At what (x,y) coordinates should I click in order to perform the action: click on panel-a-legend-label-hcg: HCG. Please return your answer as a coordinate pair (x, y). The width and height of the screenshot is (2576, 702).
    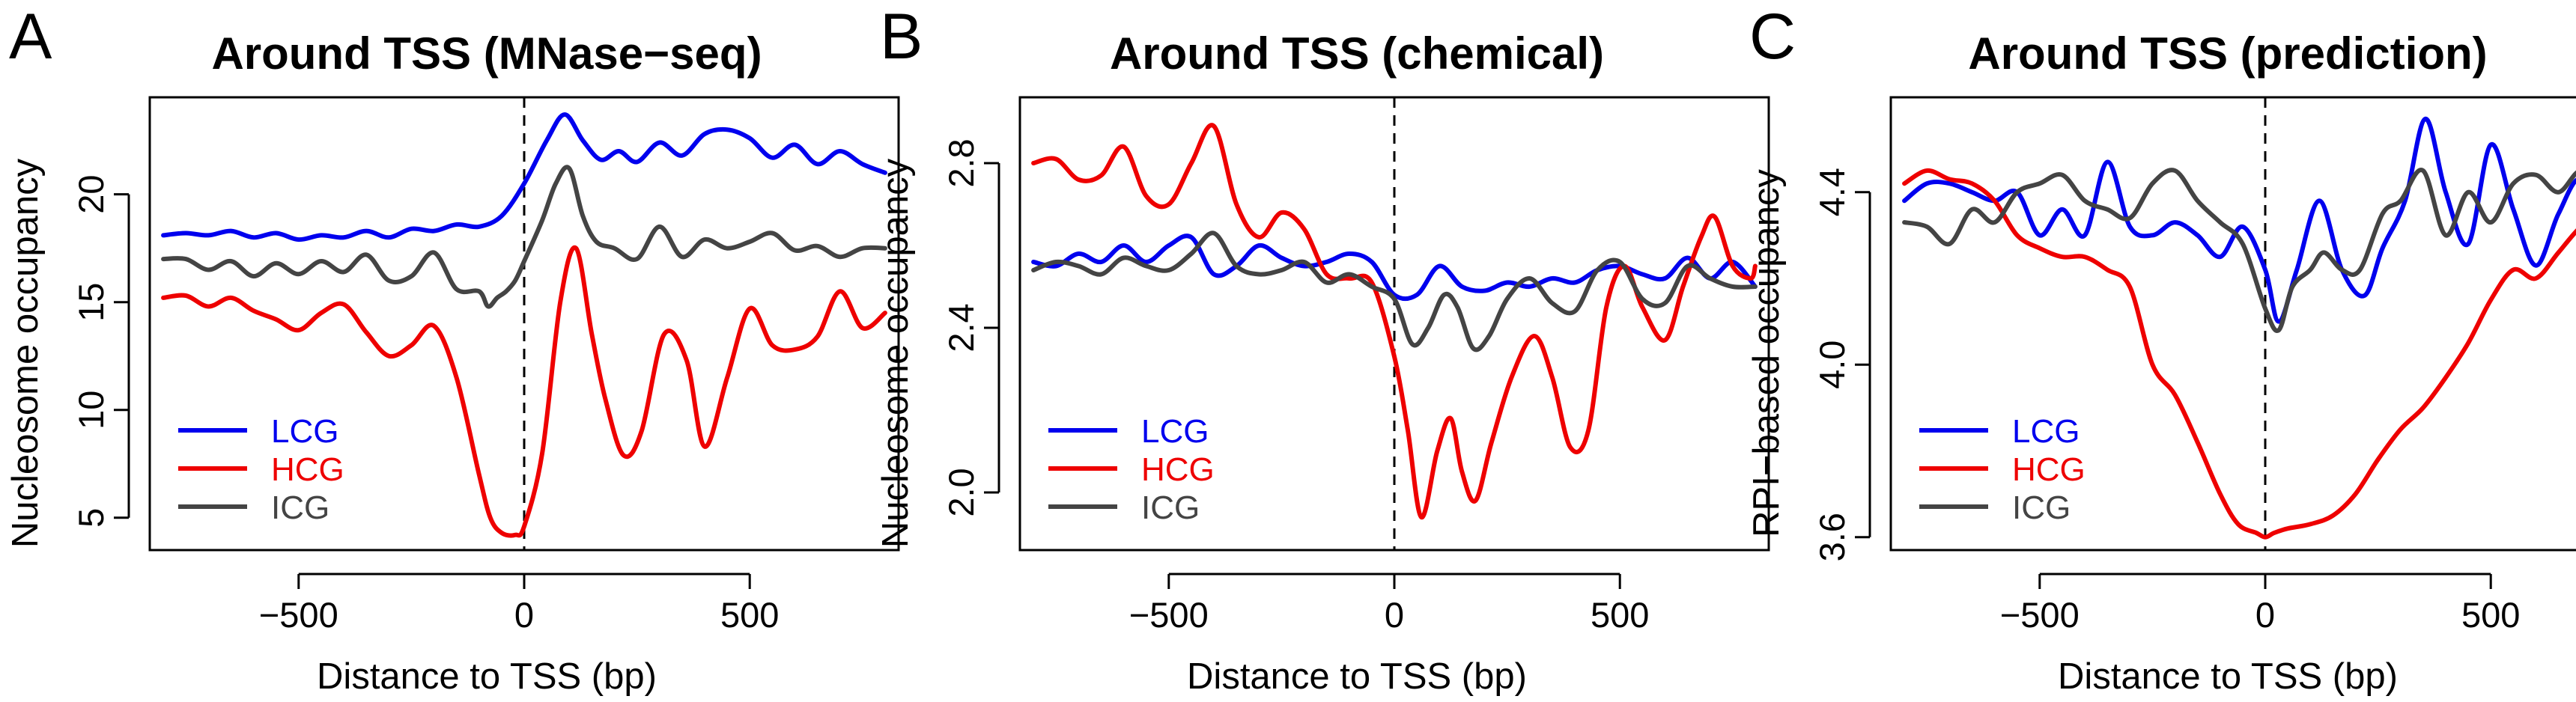
    Looking at the image, I should click on (307, 469).